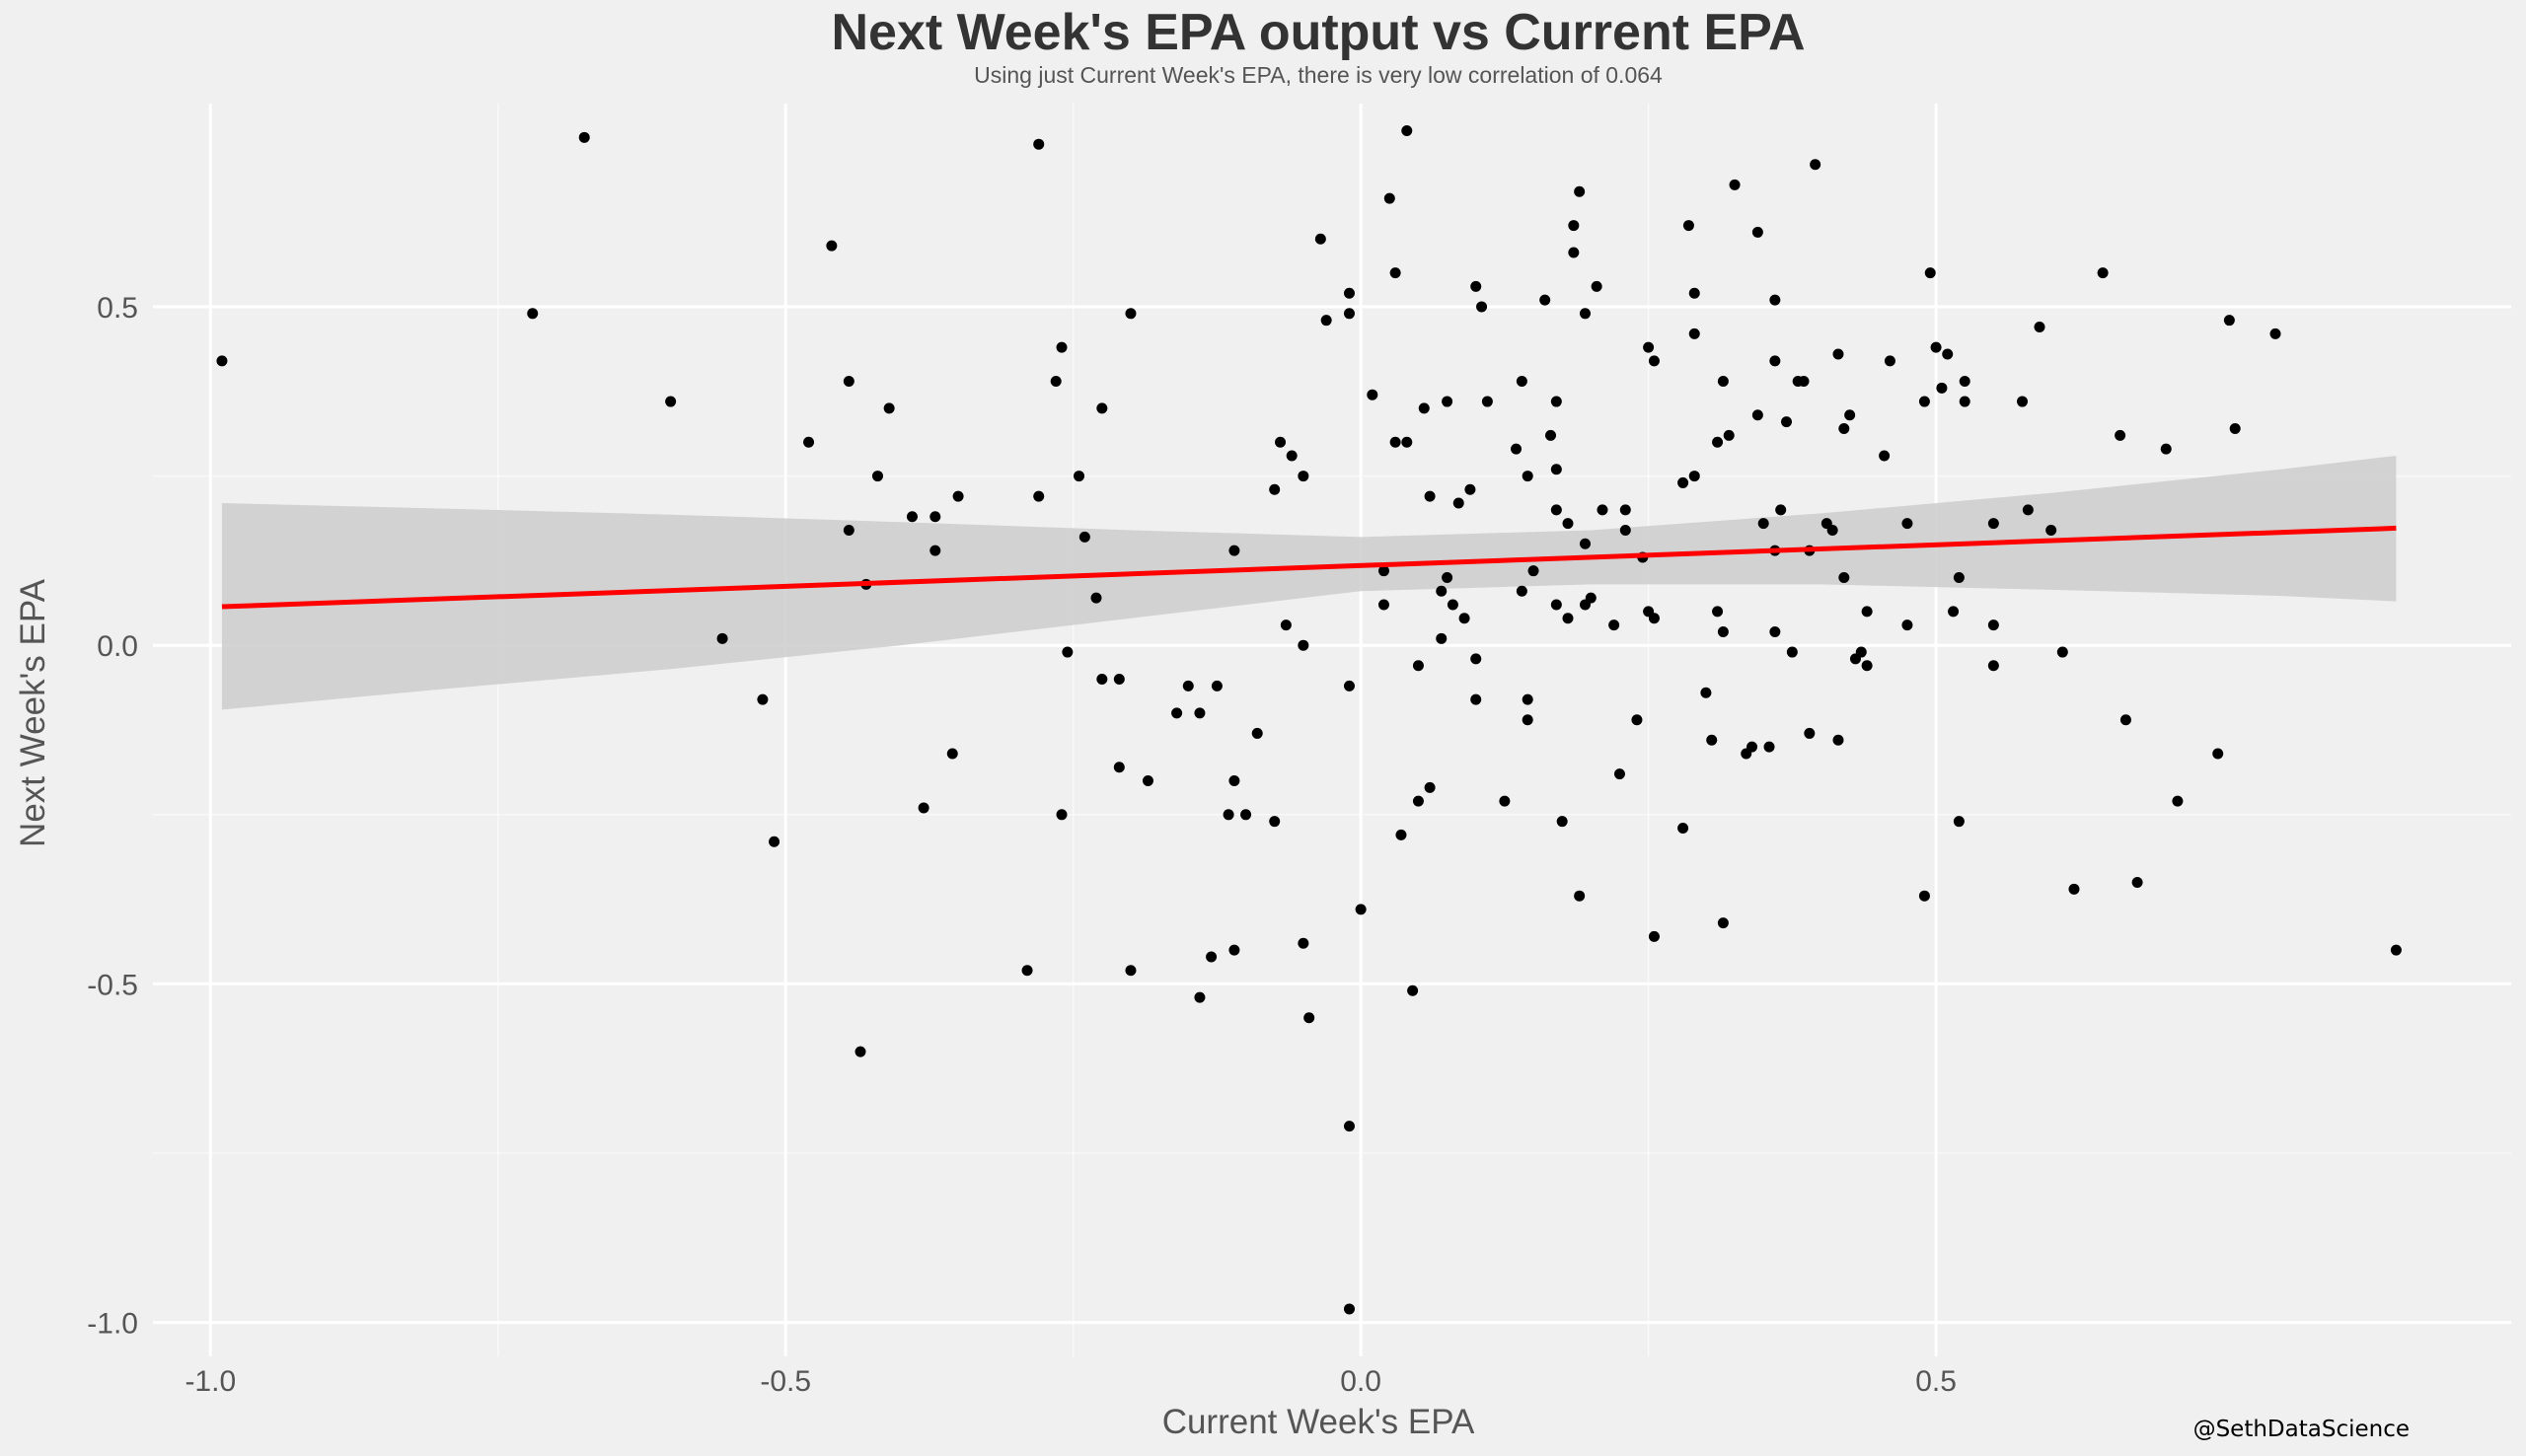 The image size is (2526, 1456). What do you see at coordinates (1318, 1422) in the screenshot?
I see `x-axis-title: Current Week's EPA` at bounding box center [1318, 1422].